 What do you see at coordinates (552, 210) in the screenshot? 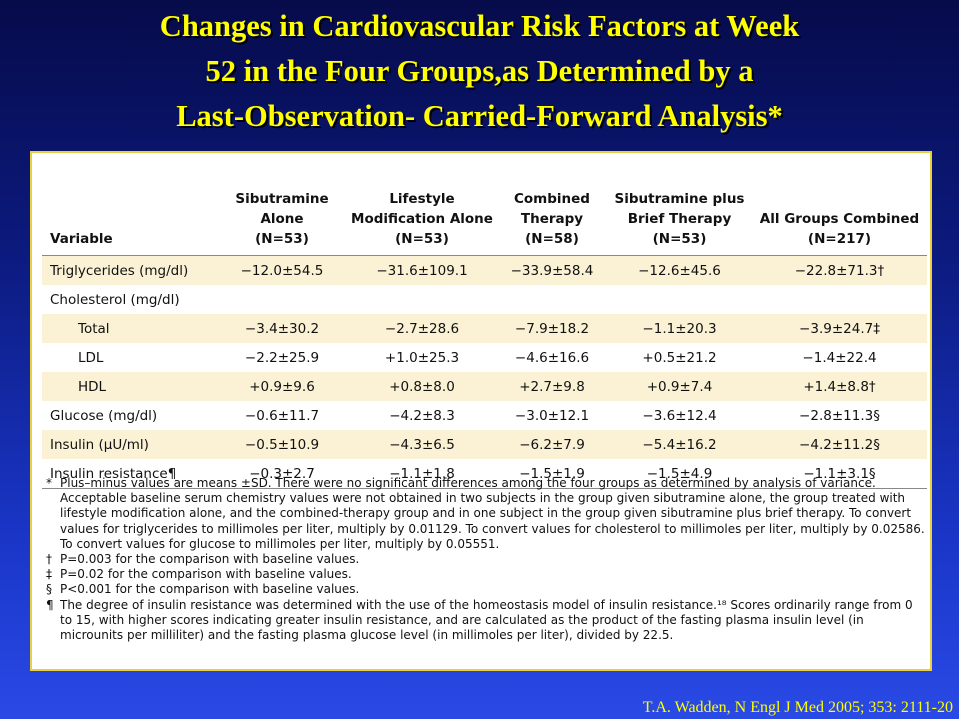
I see `header-combined-therapy: Combined Therapy (N=58)` at bounding box center [552, 210].